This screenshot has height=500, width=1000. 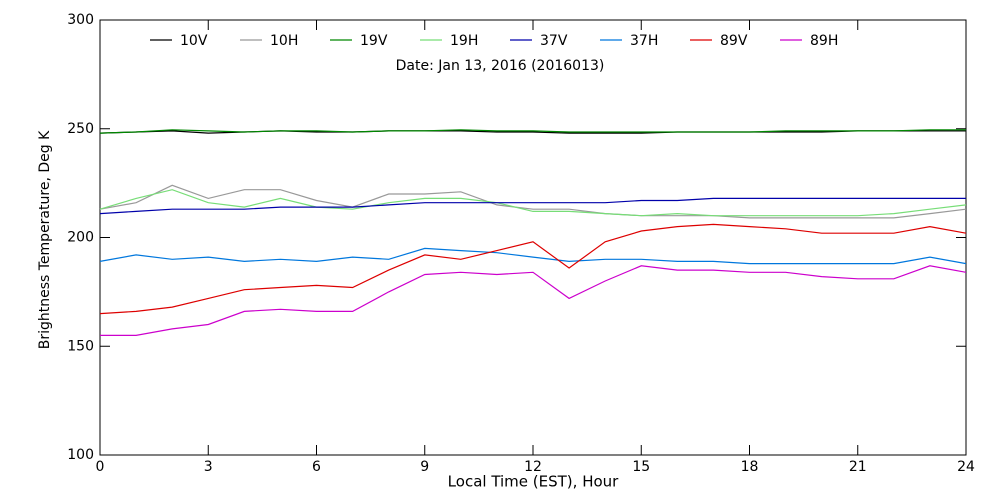 I want to click on legend-label: 89H, so click(x=824, y=41).